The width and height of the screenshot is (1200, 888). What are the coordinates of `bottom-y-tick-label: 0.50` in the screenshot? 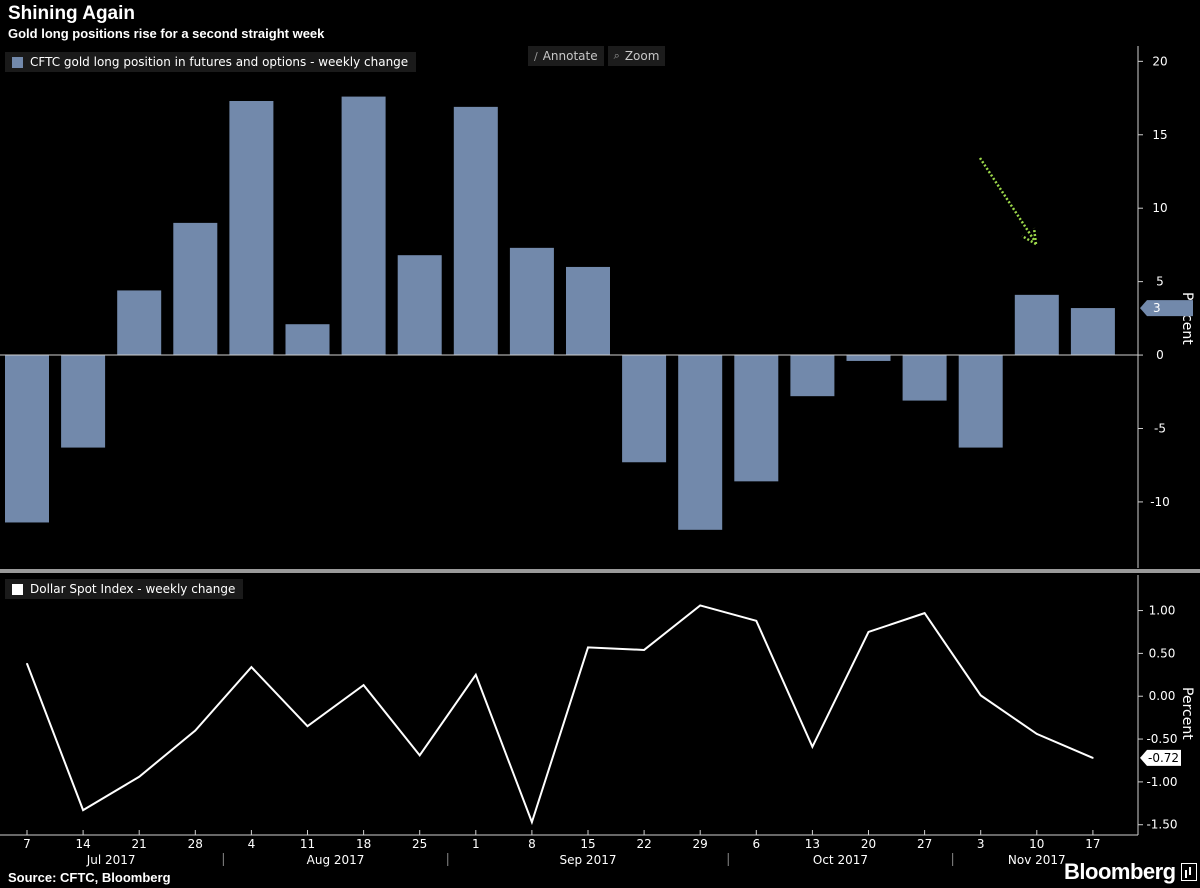 It's located at (1162, 653).